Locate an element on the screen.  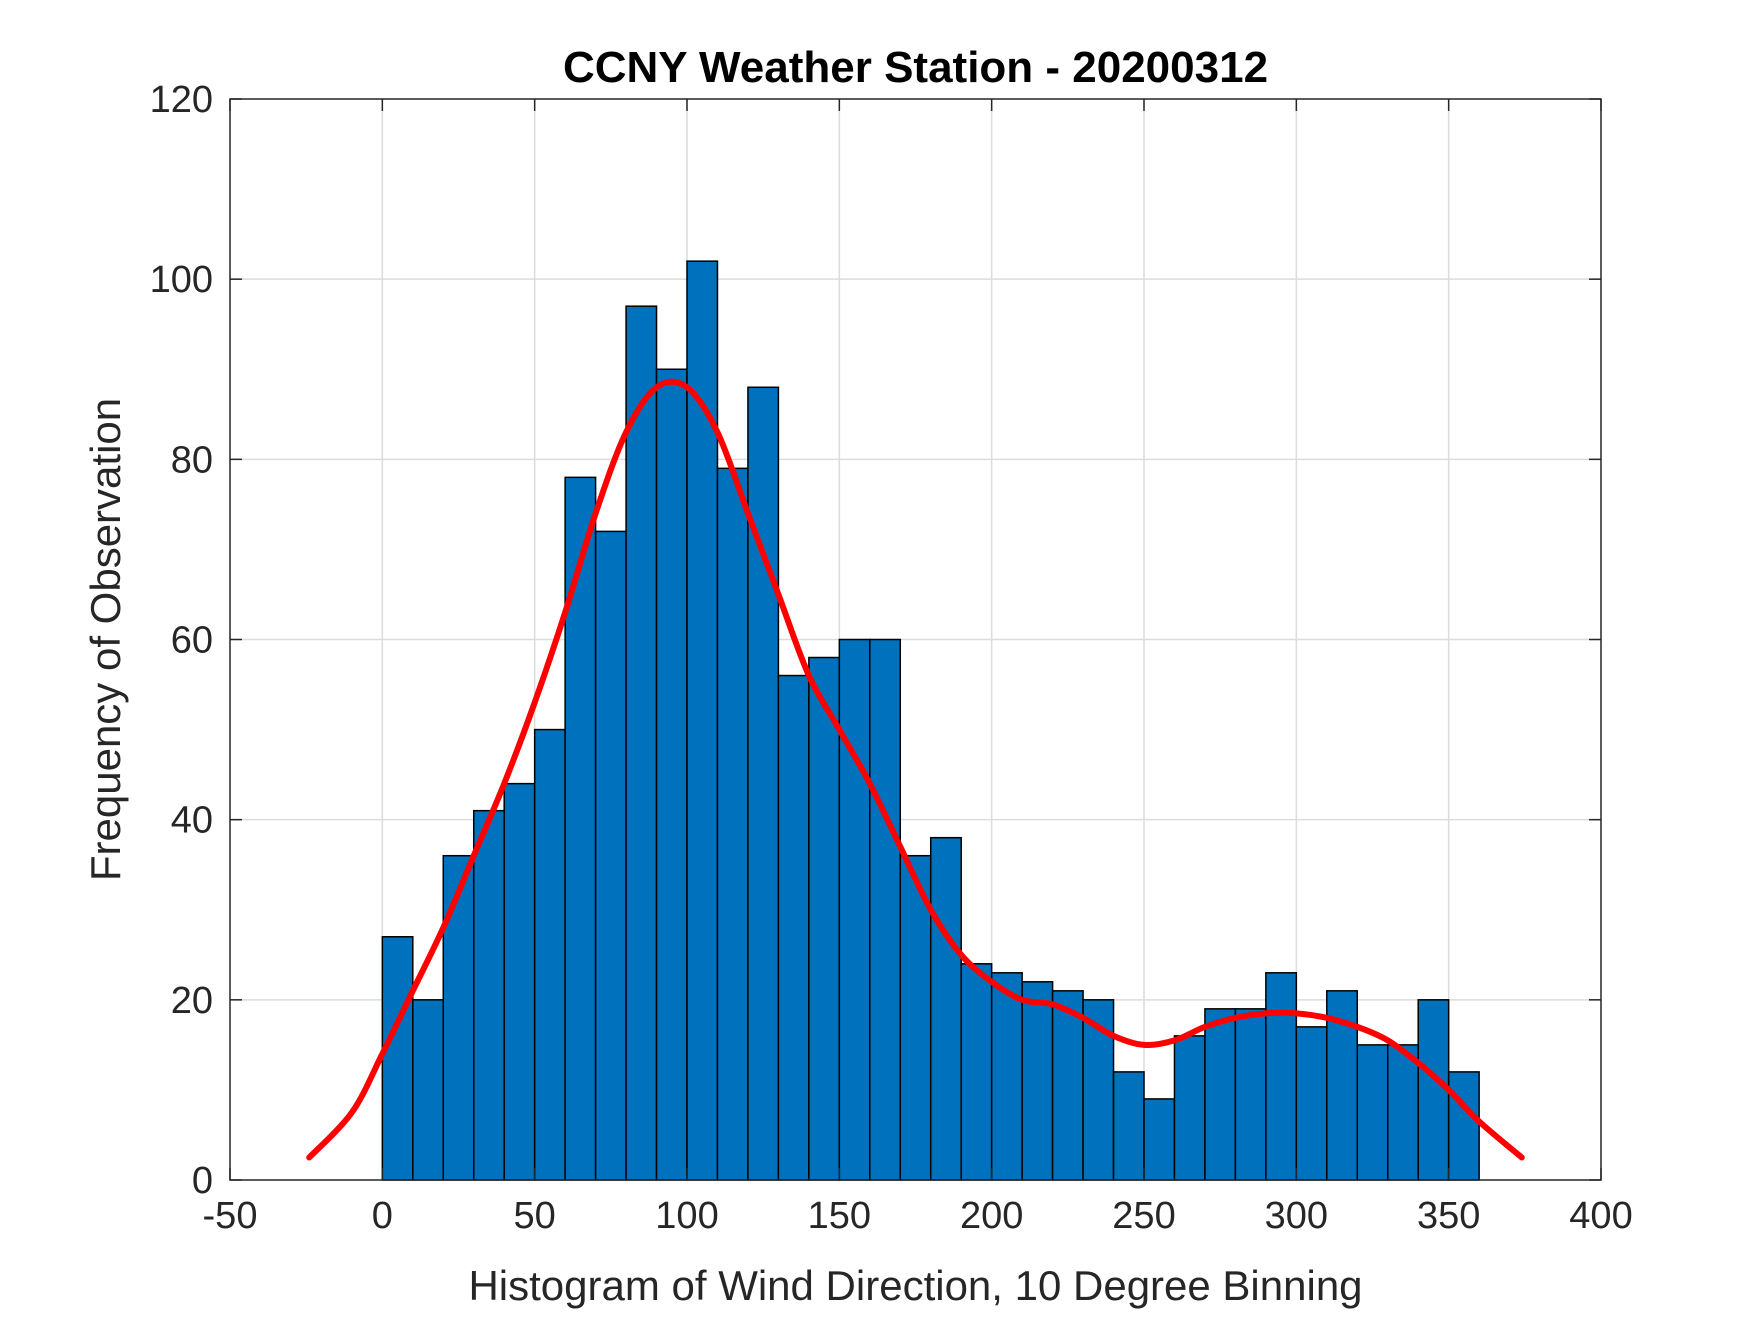
y-tick-label: 60 is located at coordinates (192, 641).